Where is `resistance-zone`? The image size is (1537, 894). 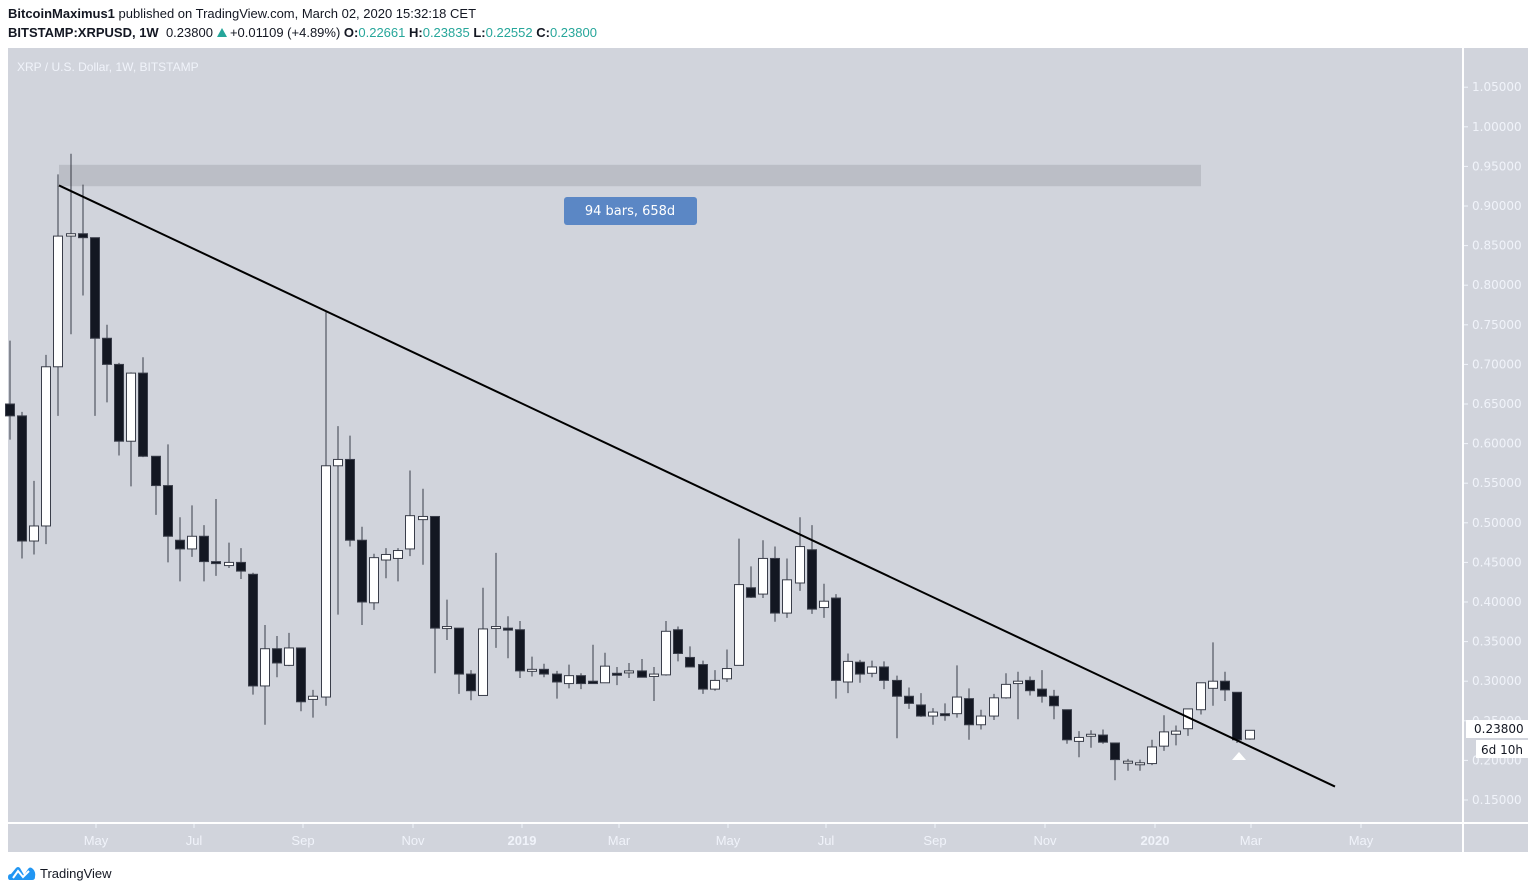
resistance-zone is located at coordinates (630, 175).